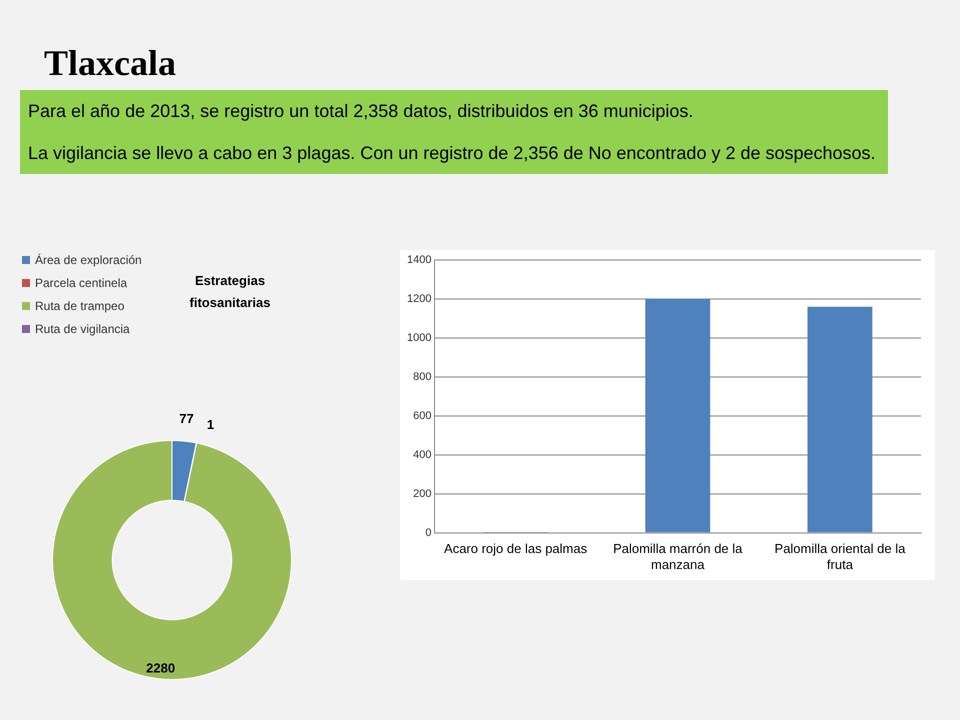 The width and height of the screenshot is (960, 720). Describe the element at coordinates (361, 111) in the screenshot. I see `text: Para el año de 2013, se registro un total 2,358 datos, distribuidos en 36 municipios.` at that location.